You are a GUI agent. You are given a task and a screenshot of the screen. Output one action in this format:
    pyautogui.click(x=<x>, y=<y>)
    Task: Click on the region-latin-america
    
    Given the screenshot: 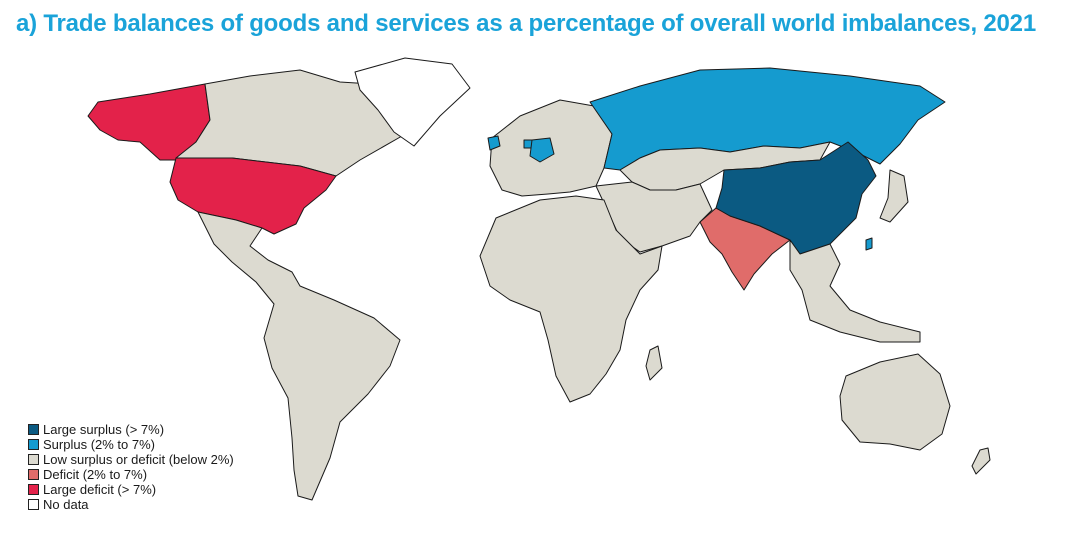 What is the action you would take?
    pyautogui.click(x=299, y=356)
    